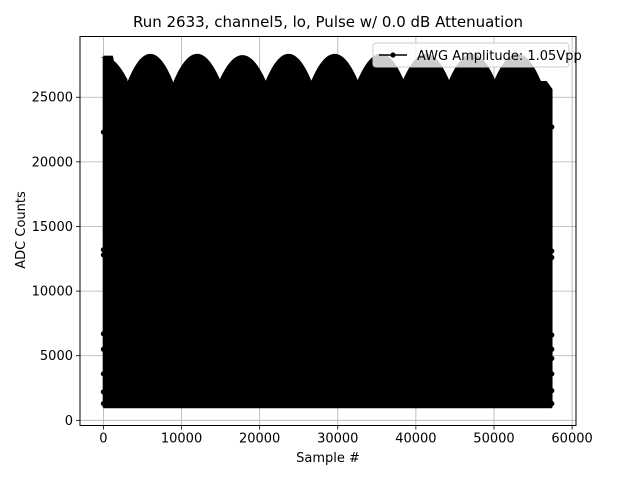 The image size is (640, 480). What do you see at coordinates (499, 56) in the screenshot?
I see `legend-entry-label: AWG Amplitude: 1.05Vpp` at bounding box center [499, 56].